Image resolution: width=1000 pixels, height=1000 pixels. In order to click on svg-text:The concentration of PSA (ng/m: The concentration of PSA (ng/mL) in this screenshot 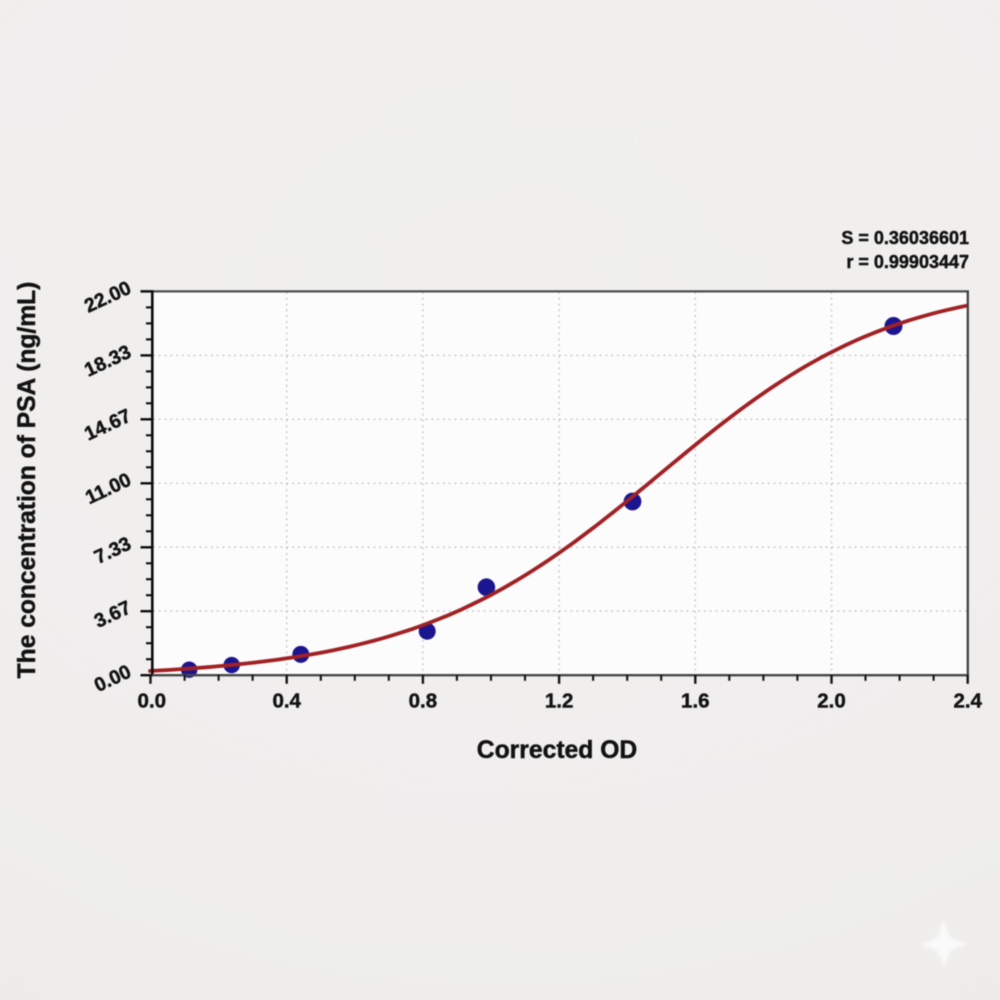, I will do `click(27, 480)`.